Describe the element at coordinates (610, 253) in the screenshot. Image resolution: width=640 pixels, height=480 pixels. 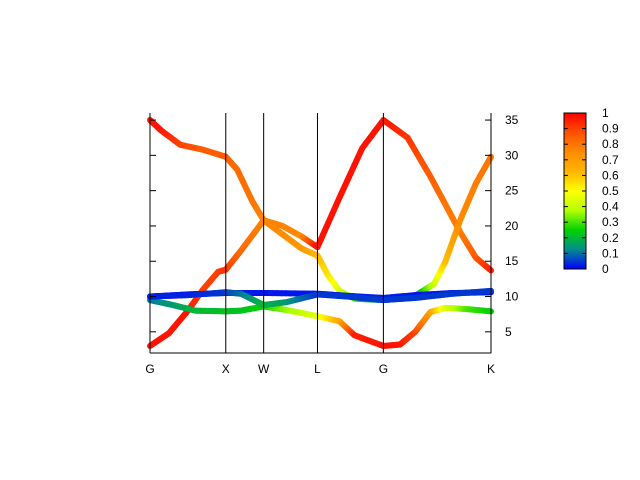
I see `colorbar-tick-label: 0.1` at that location.